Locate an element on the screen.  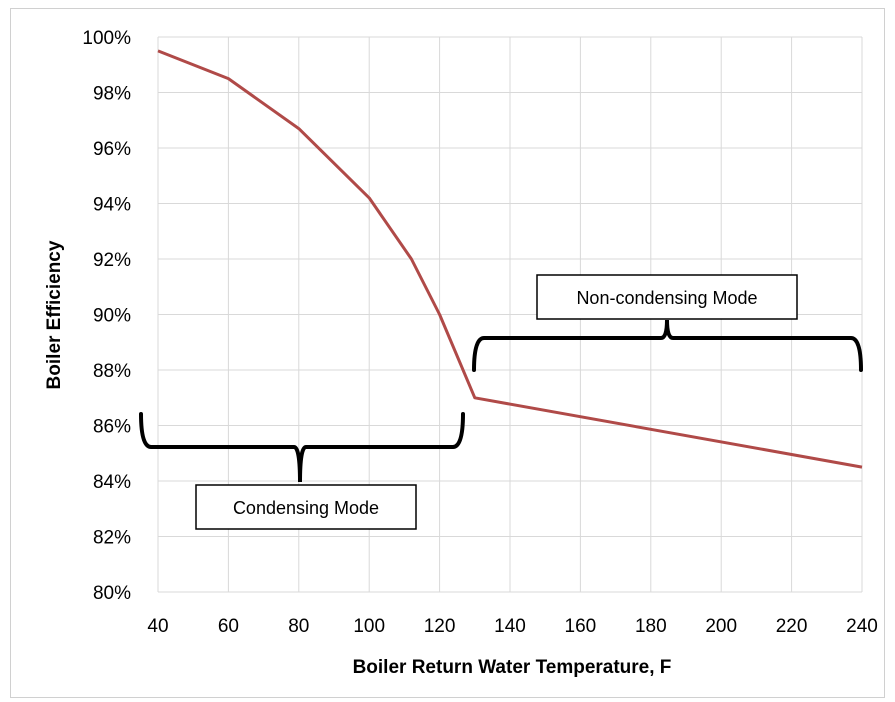
y-tick-label: 86% is located at coordinates (112, 427).